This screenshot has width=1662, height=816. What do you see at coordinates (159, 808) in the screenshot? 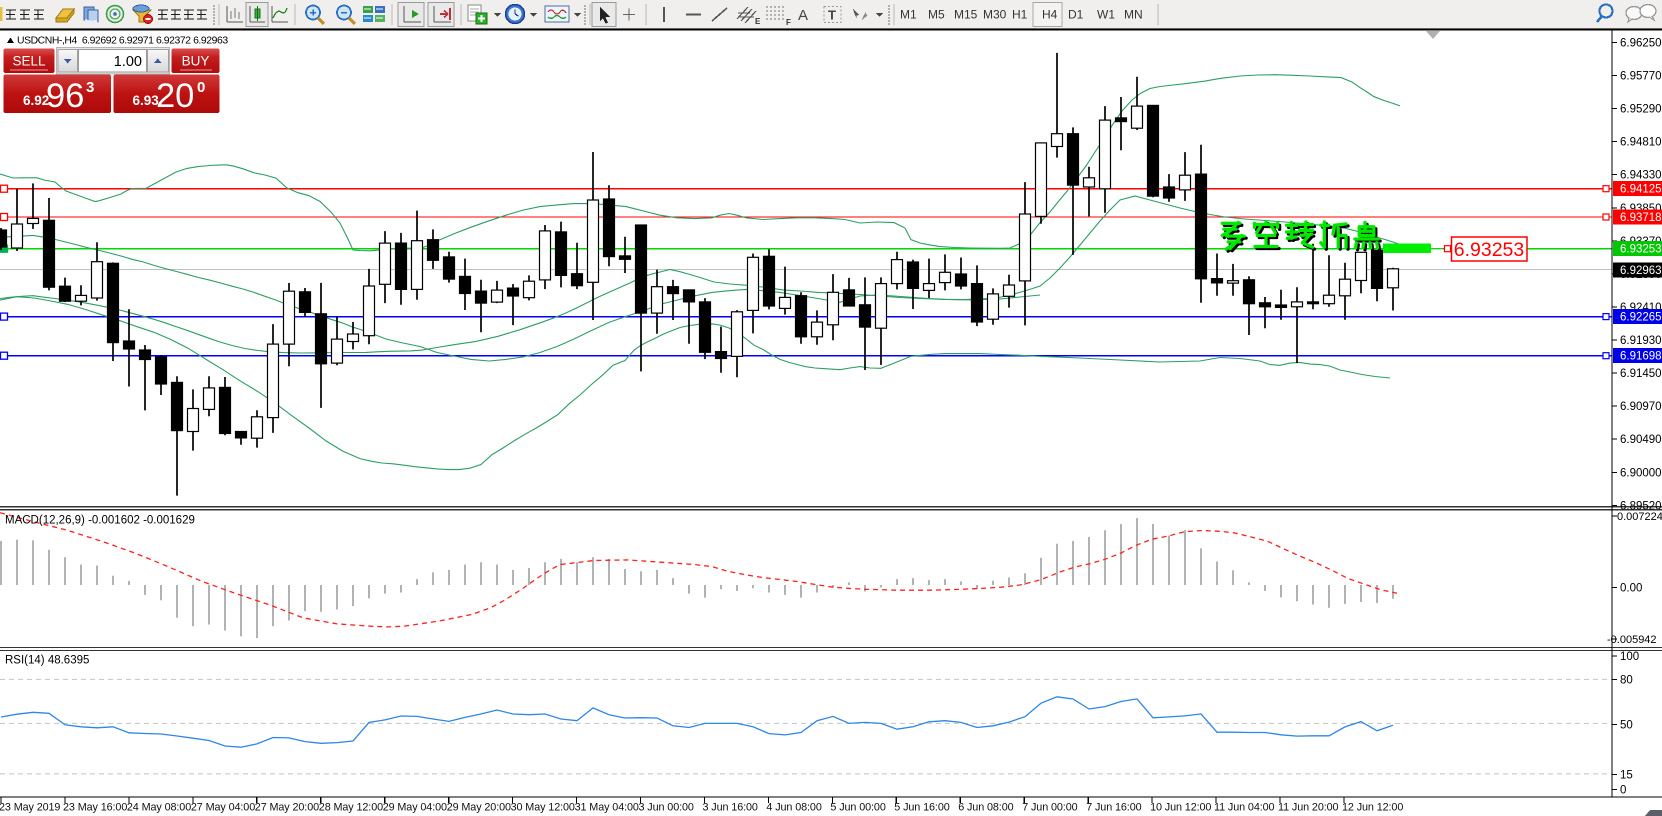
I see `svg-text: 24 May 08:00` at bounding box center [159, 808].